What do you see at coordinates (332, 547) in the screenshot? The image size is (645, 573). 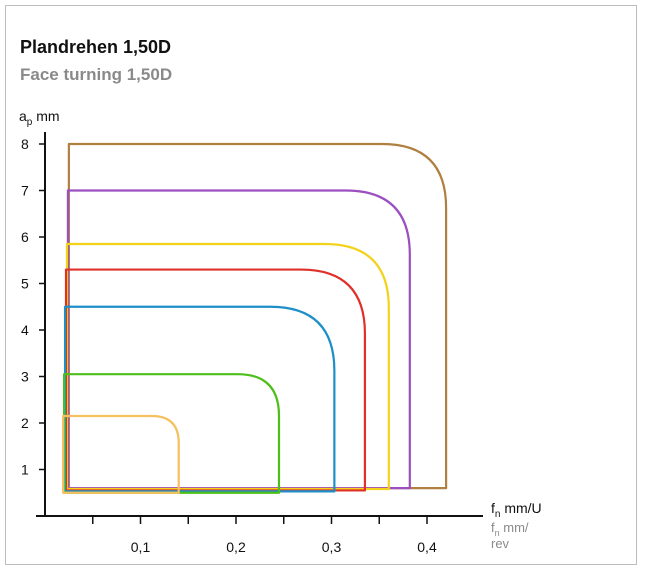 I see `x-tick-label: 0,3` at bounding box center [332, 547].